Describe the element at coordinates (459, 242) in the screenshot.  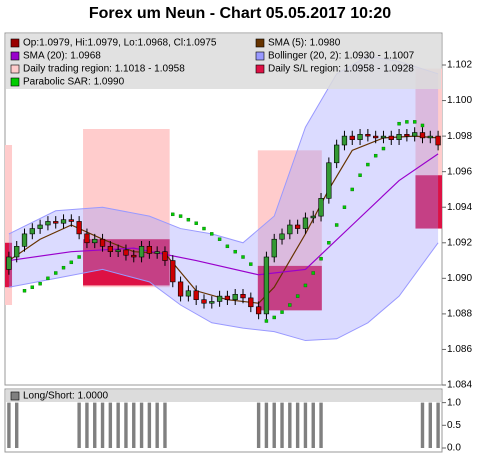
I see `y-tick-label: 1.092` at that location.